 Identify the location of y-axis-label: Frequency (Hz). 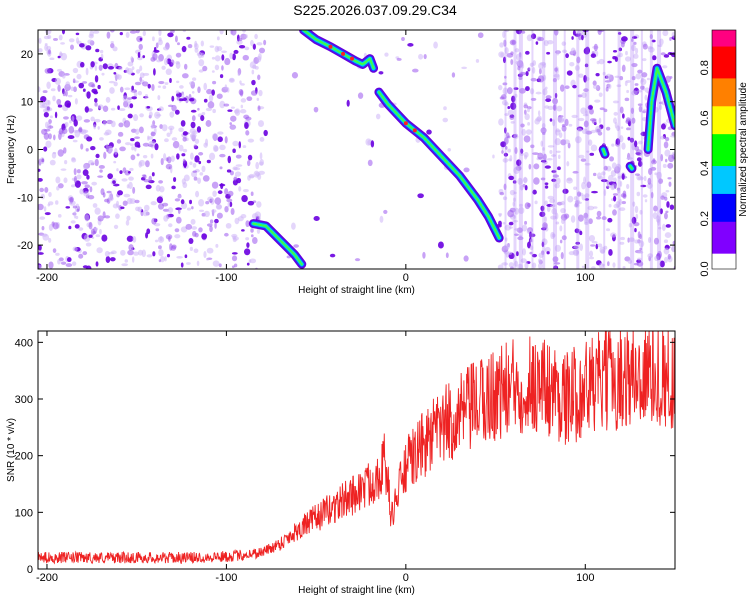
(11, 149).